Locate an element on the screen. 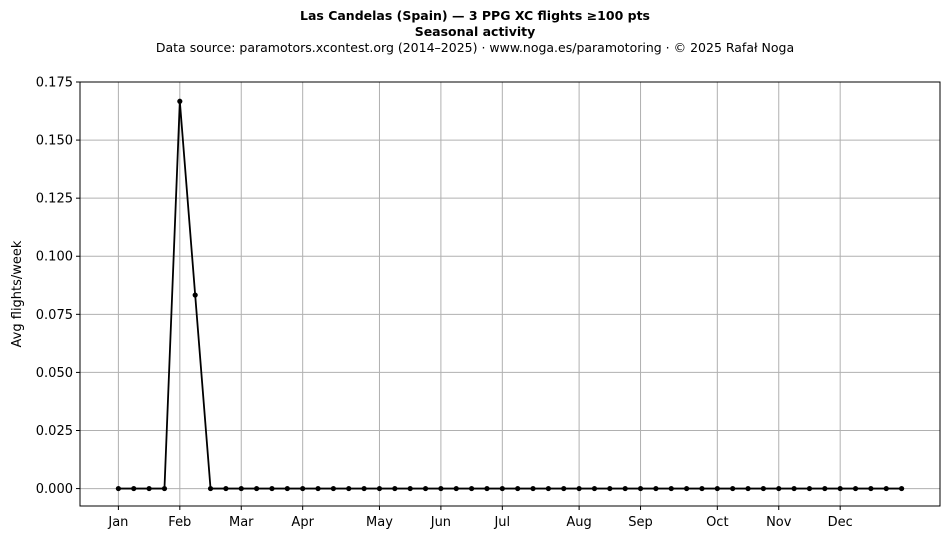  x-tick-label: Apr is located at coordinates (302, 522).